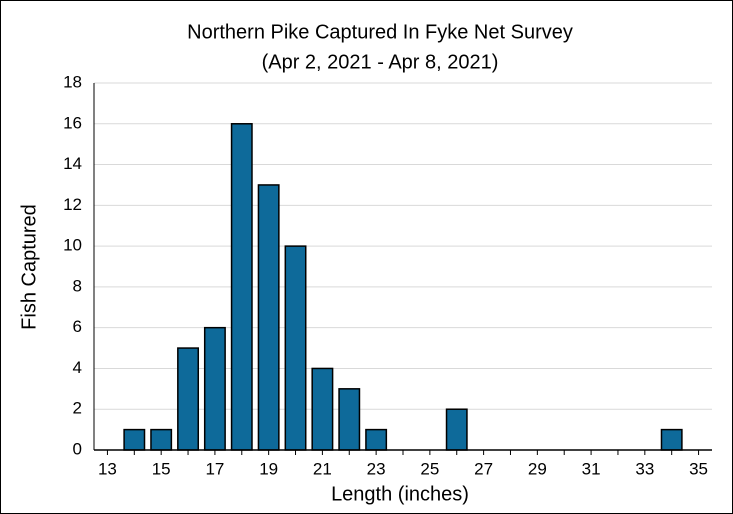 This screenshot has width=733, height=514. I want to click on x-tick-label: 19, so click(268, 468).